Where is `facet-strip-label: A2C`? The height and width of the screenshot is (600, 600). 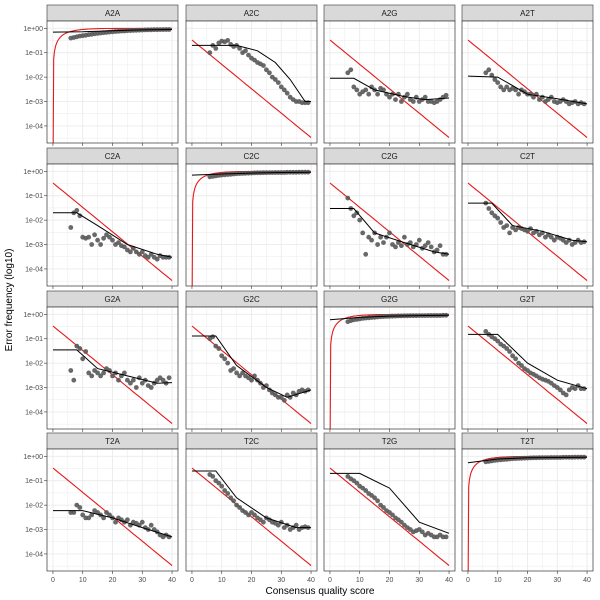 facet-strip-label: A2C is located at coordinates (252, 13).